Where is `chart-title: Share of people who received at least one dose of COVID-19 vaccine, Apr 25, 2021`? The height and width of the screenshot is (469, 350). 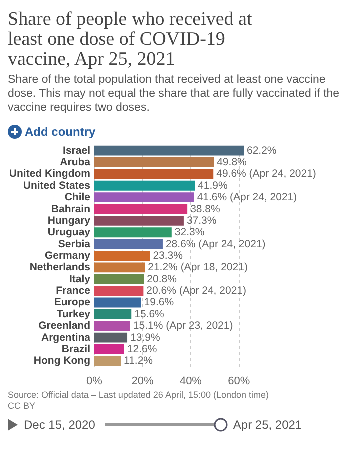
chart-title: Share of people who received at least one dose of COVID-19 vaccine, Apr 25, 2021 is located at coordinates (131, 39).